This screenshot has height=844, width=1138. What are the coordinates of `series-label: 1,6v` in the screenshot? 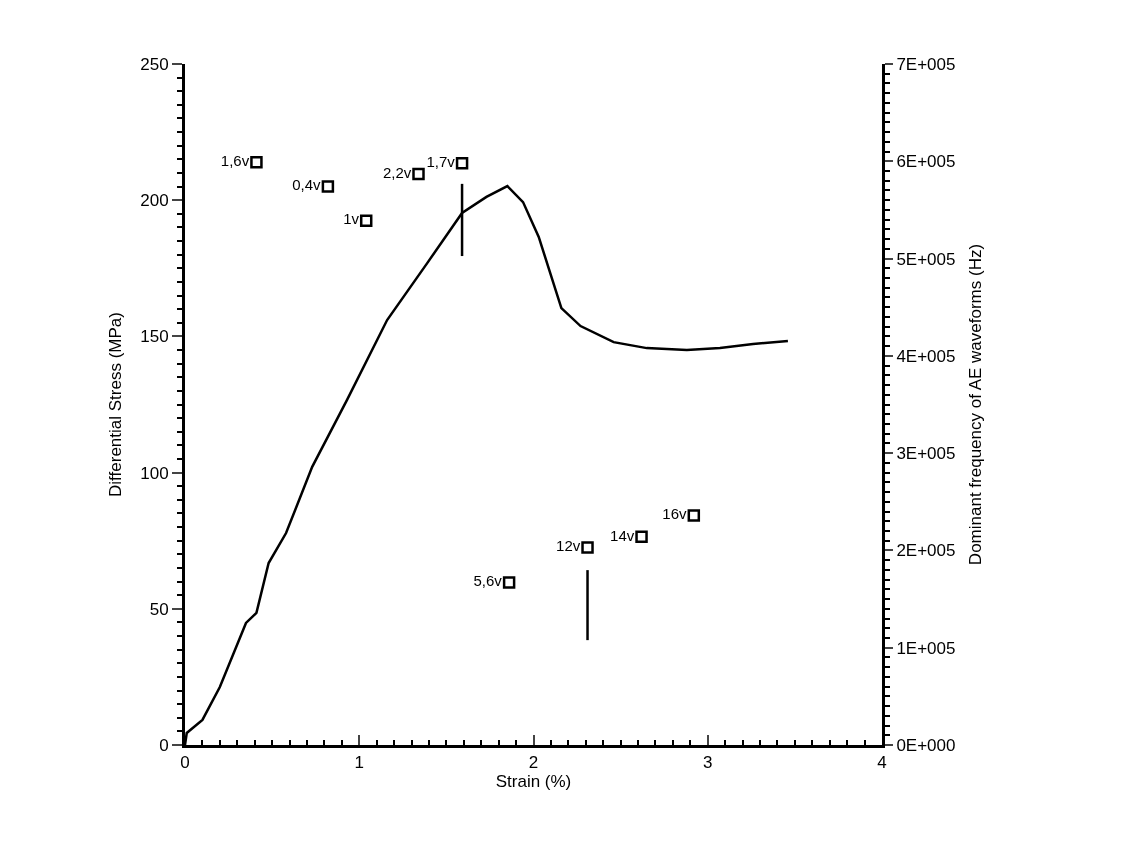 It's located at (235, 161).